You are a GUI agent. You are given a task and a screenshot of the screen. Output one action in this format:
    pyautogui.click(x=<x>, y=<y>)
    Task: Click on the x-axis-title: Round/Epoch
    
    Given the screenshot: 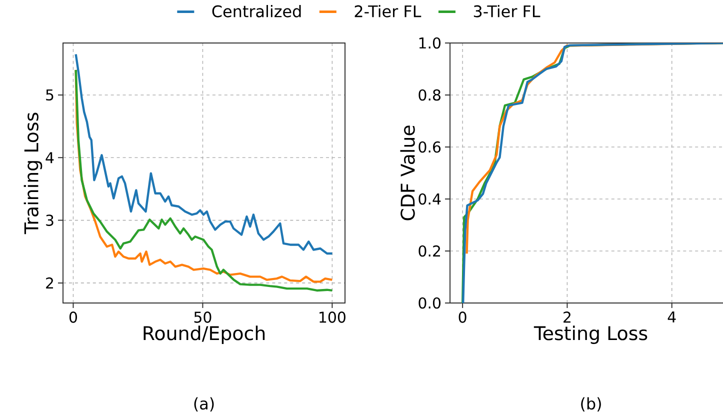 What is the action you would take?
    pyautogui.click(x=204, y=335)
    